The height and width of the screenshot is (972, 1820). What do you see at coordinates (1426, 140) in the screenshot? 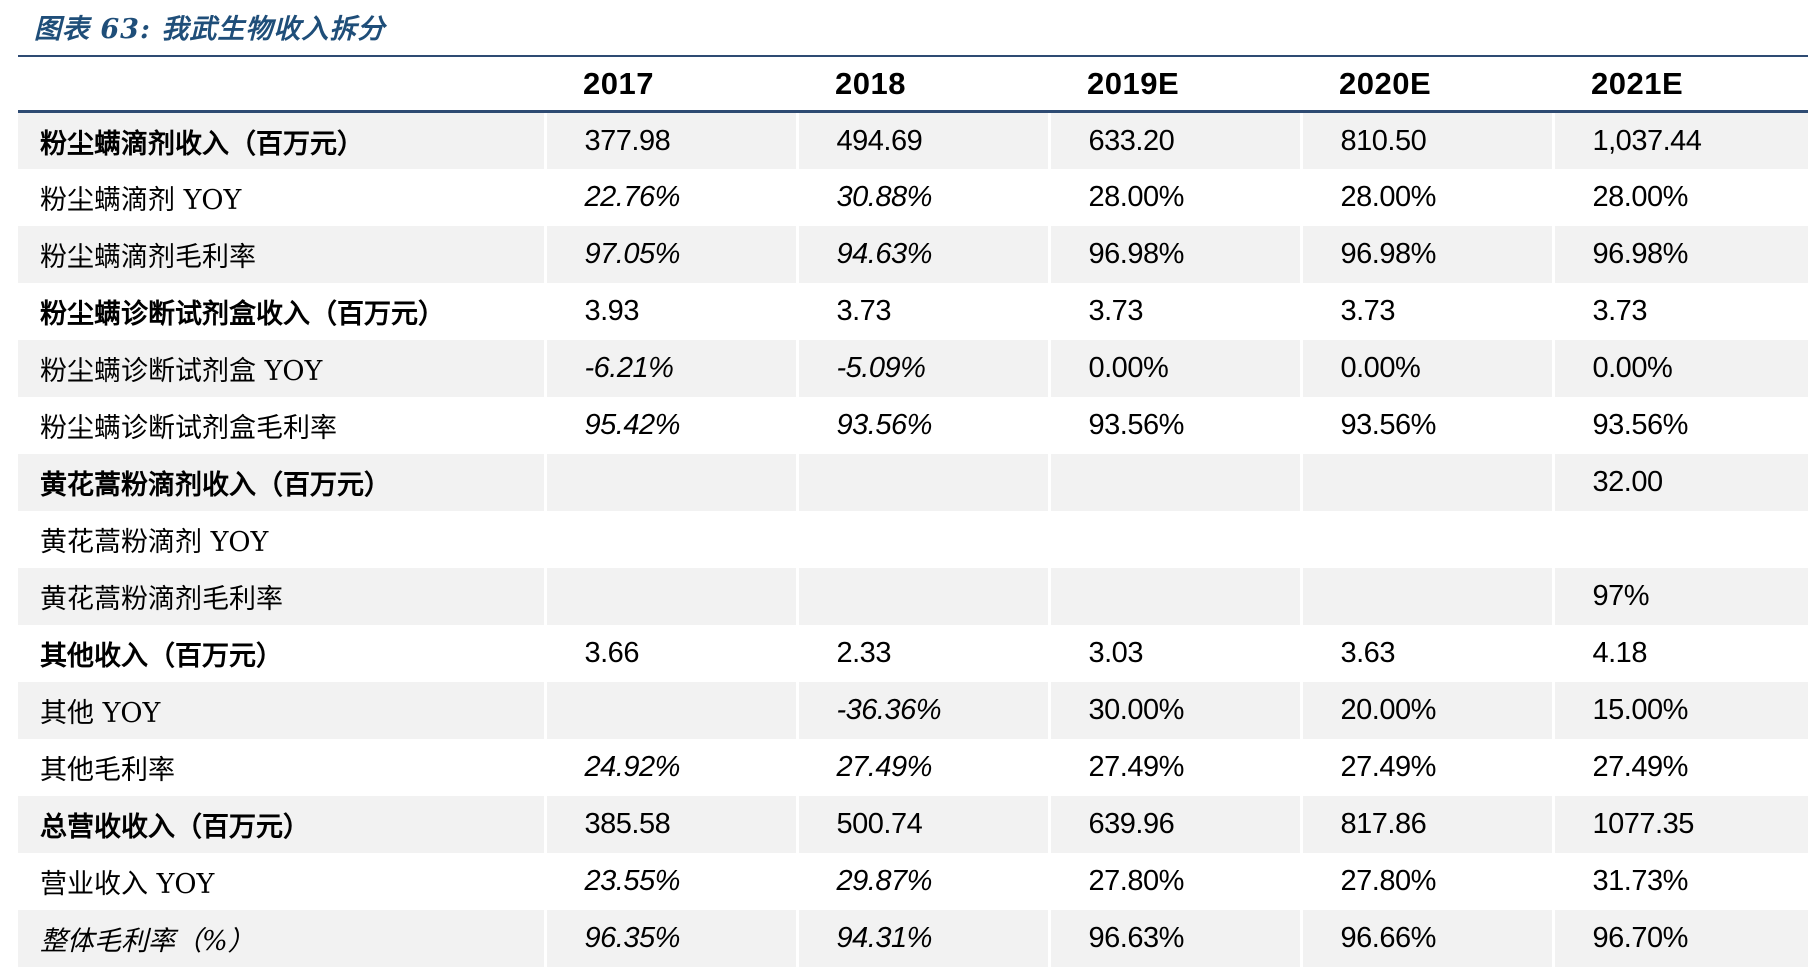
I see `value-cell: 810.50` at bounding box center [1426, 140].